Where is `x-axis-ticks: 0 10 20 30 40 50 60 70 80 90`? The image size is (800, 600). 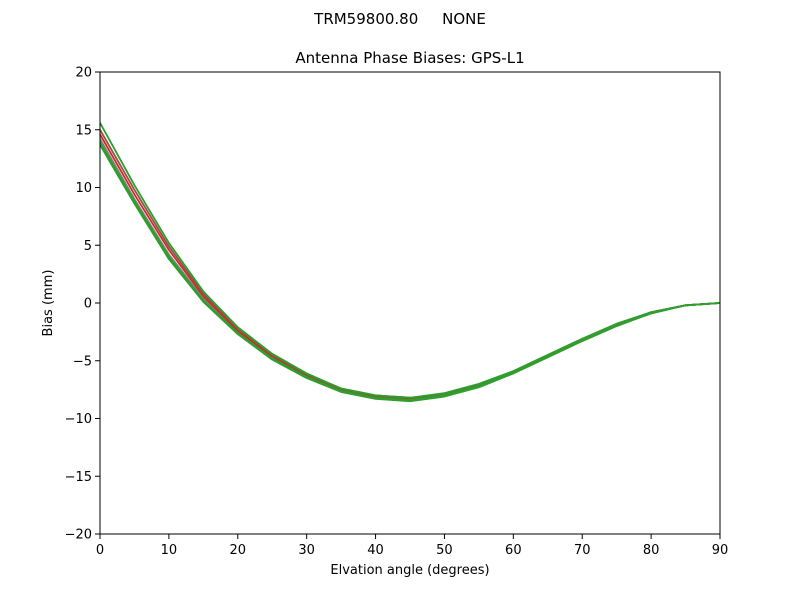
x-axis-ticks: 0 10 20 30 40 50 60 70 80 90 is located at coordinates (412, 546).